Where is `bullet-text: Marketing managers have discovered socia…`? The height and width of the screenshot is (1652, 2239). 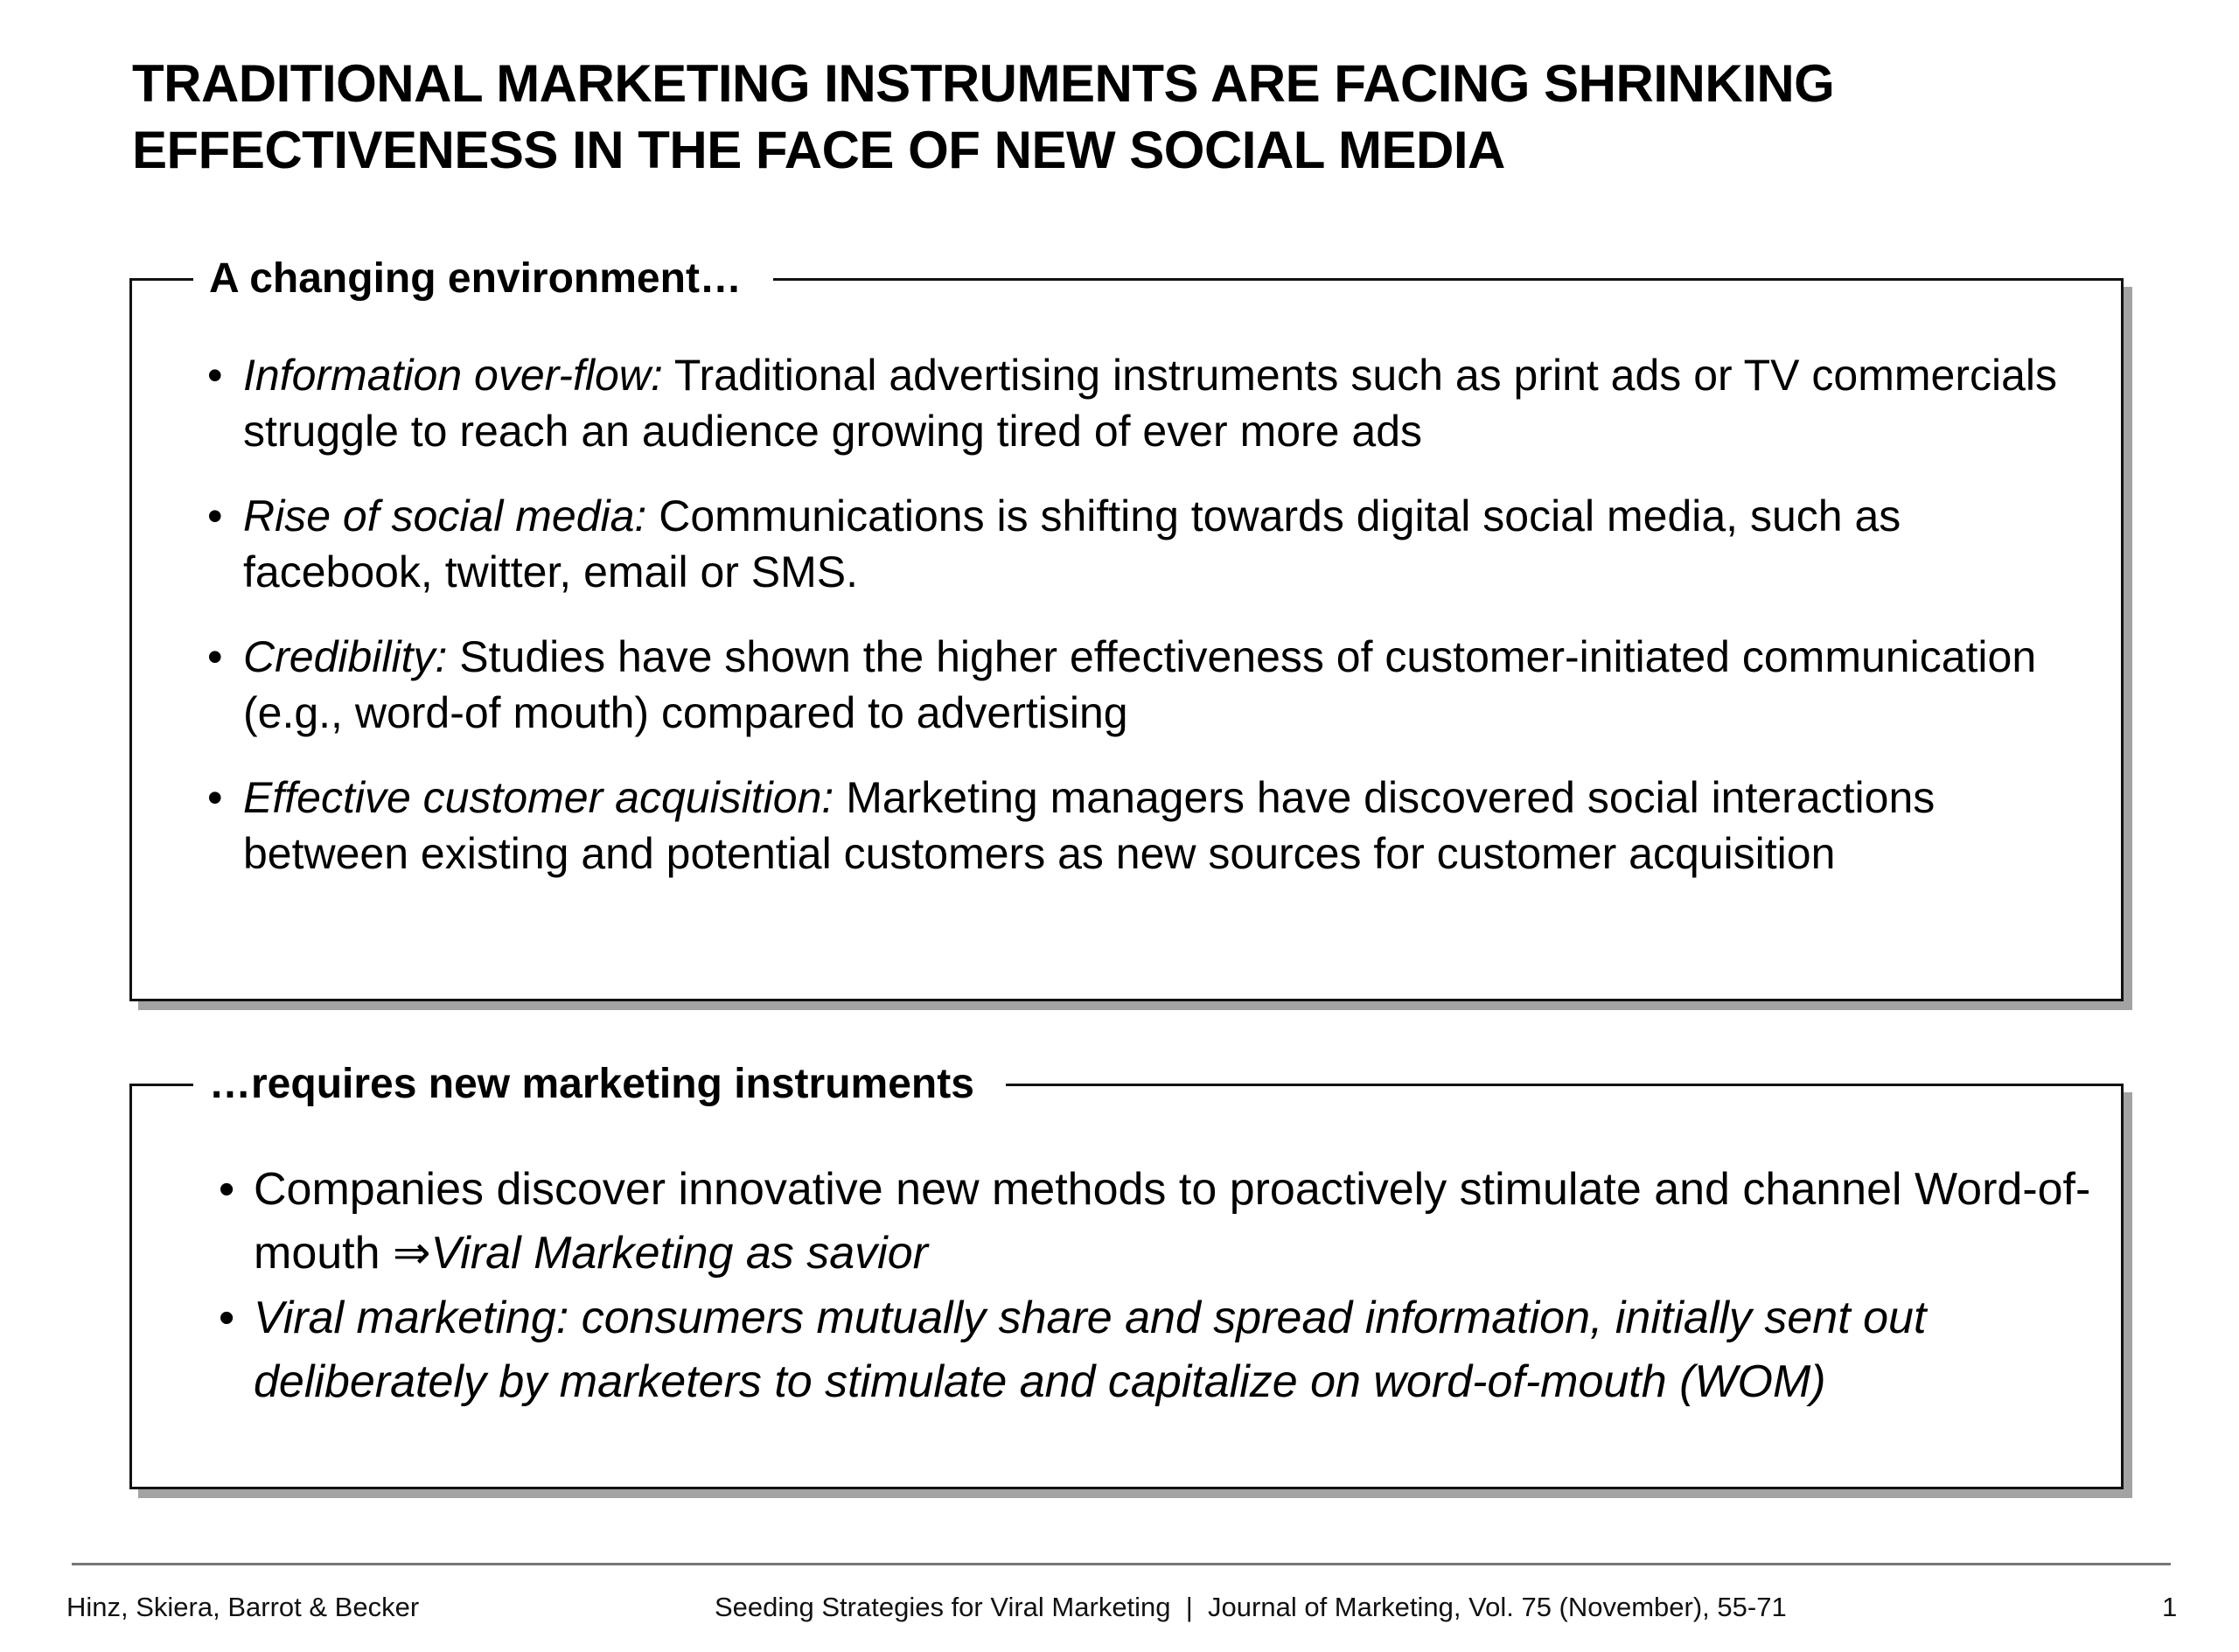 bullet-text: Marketing managers have discovered socia… is located at coordinates (1089, 825).